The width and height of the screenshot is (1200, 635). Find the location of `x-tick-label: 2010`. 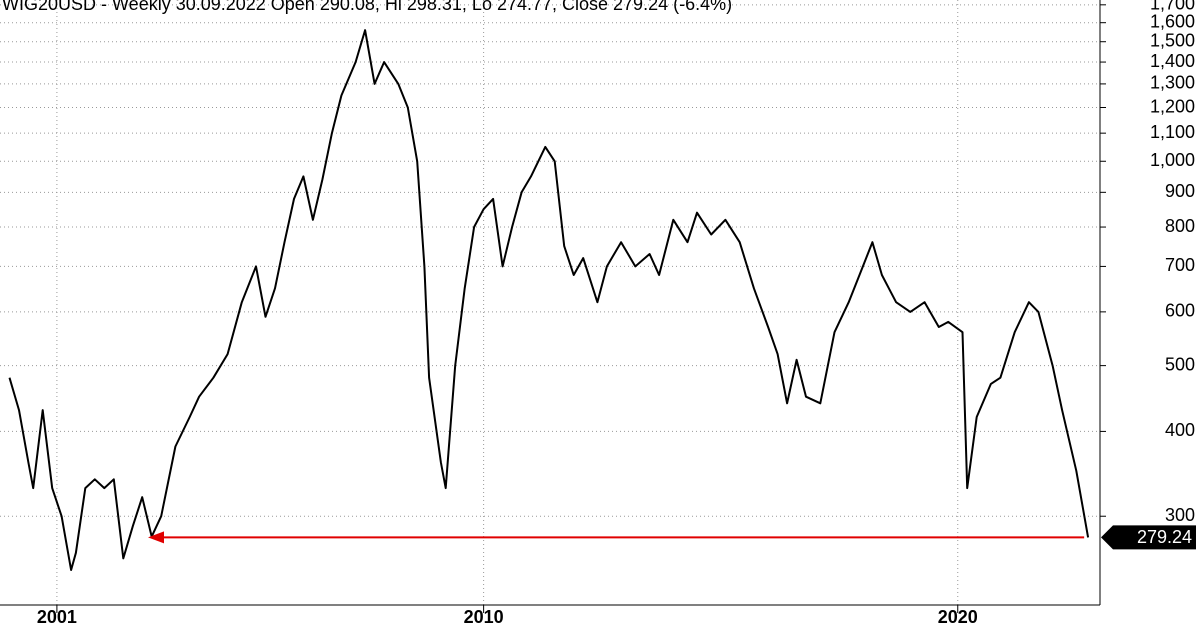

x-tick-label: 2010 is located at coordinates (484, 617).